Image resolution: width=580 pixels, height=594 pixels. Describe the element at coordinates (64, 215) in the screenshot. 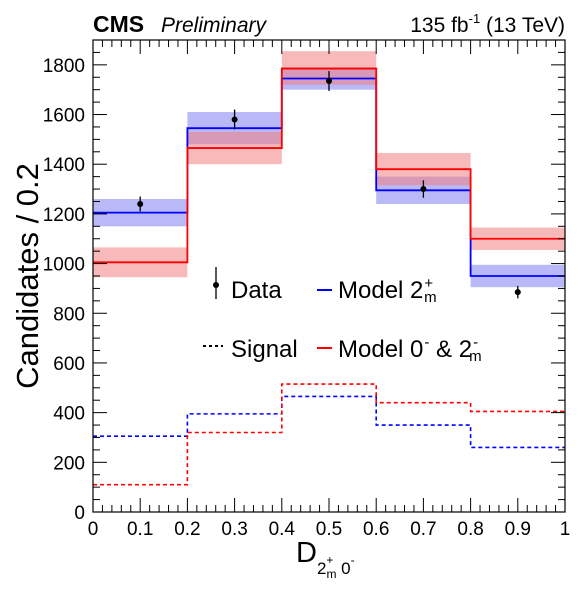

I see `y-tick-label: 1200` at that location.